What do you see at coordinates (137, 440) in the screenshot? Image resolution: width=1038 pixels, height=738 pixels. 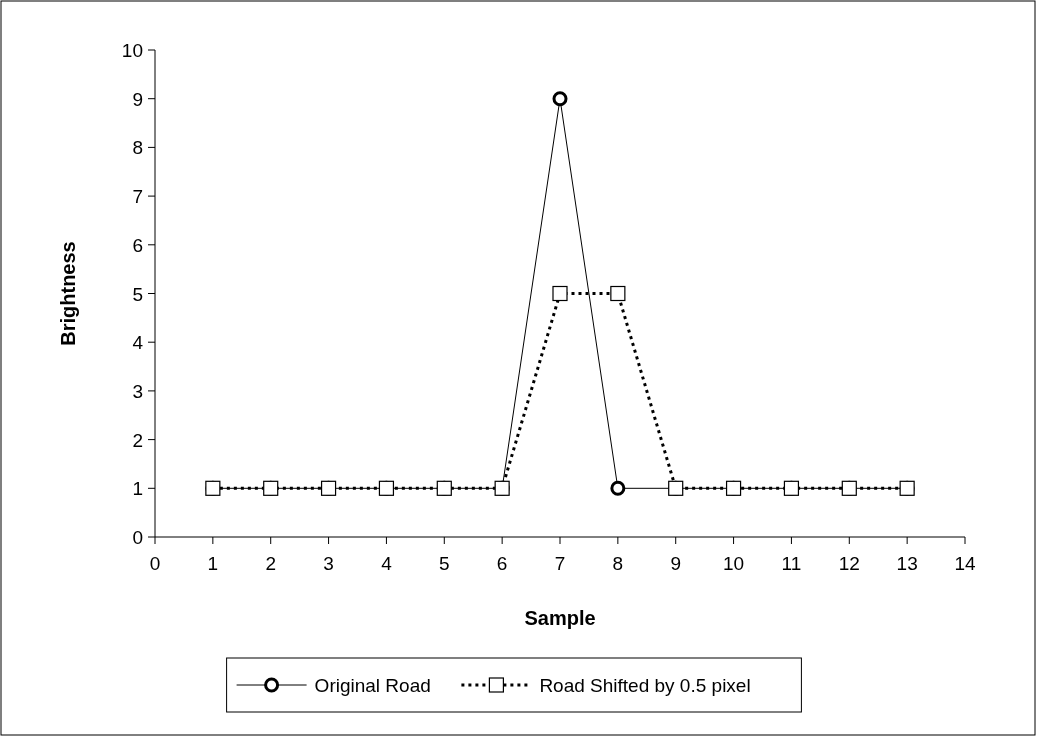 I see `y-tick-label: 2` at bounding box center [137, 440].